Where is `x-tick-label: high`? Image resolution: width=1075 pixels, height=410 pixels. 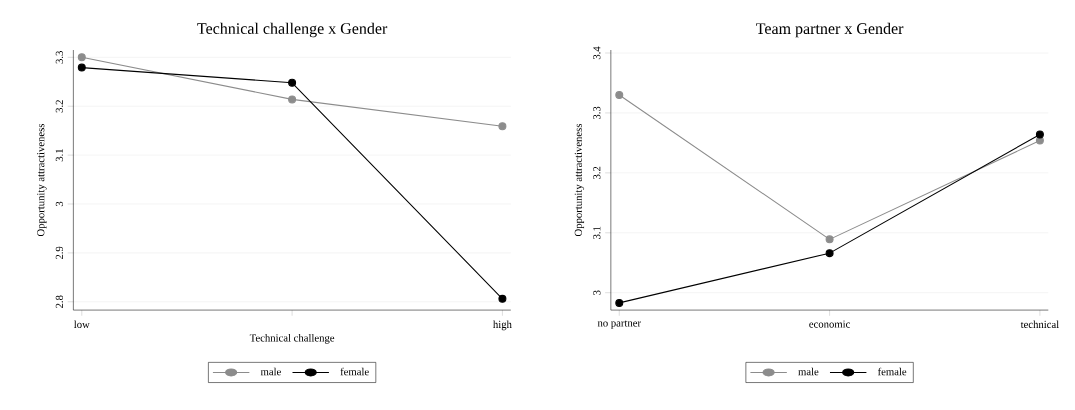 x-tick-label: high is located at coordinates (502, 325).